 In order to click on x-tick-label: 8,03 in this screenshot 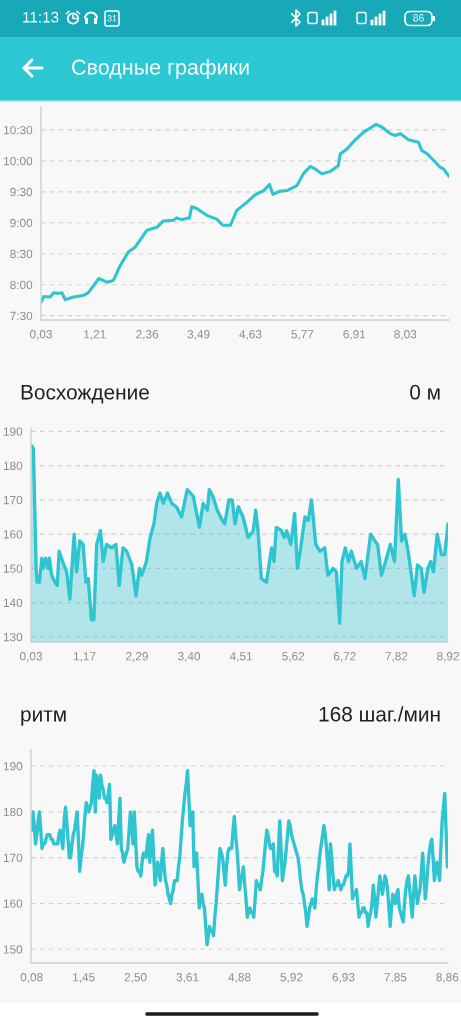, I will do `click(405, 335)`.